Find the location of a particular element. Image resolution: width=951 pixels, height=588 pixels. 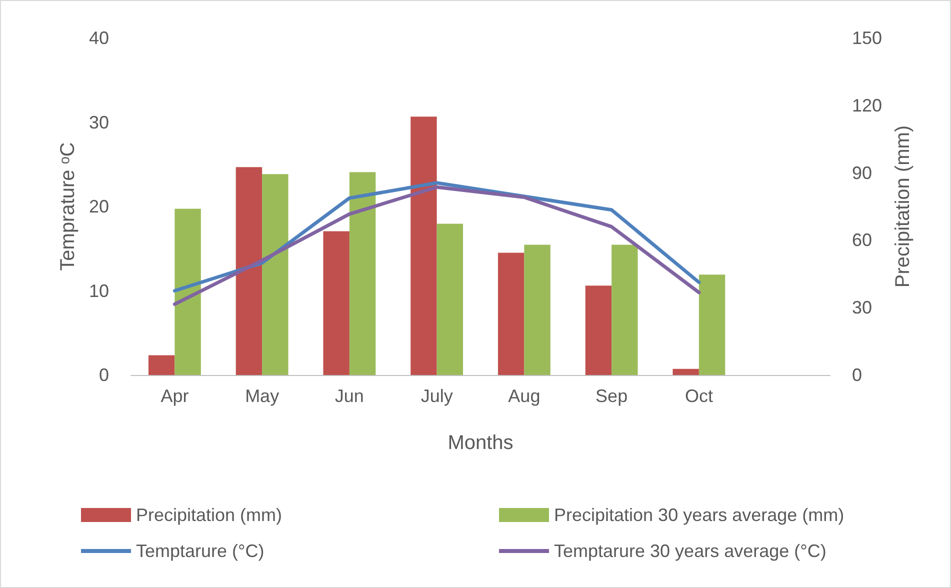

y-axis-title: Temprature ᵒC is located at coordinates (68, 206).